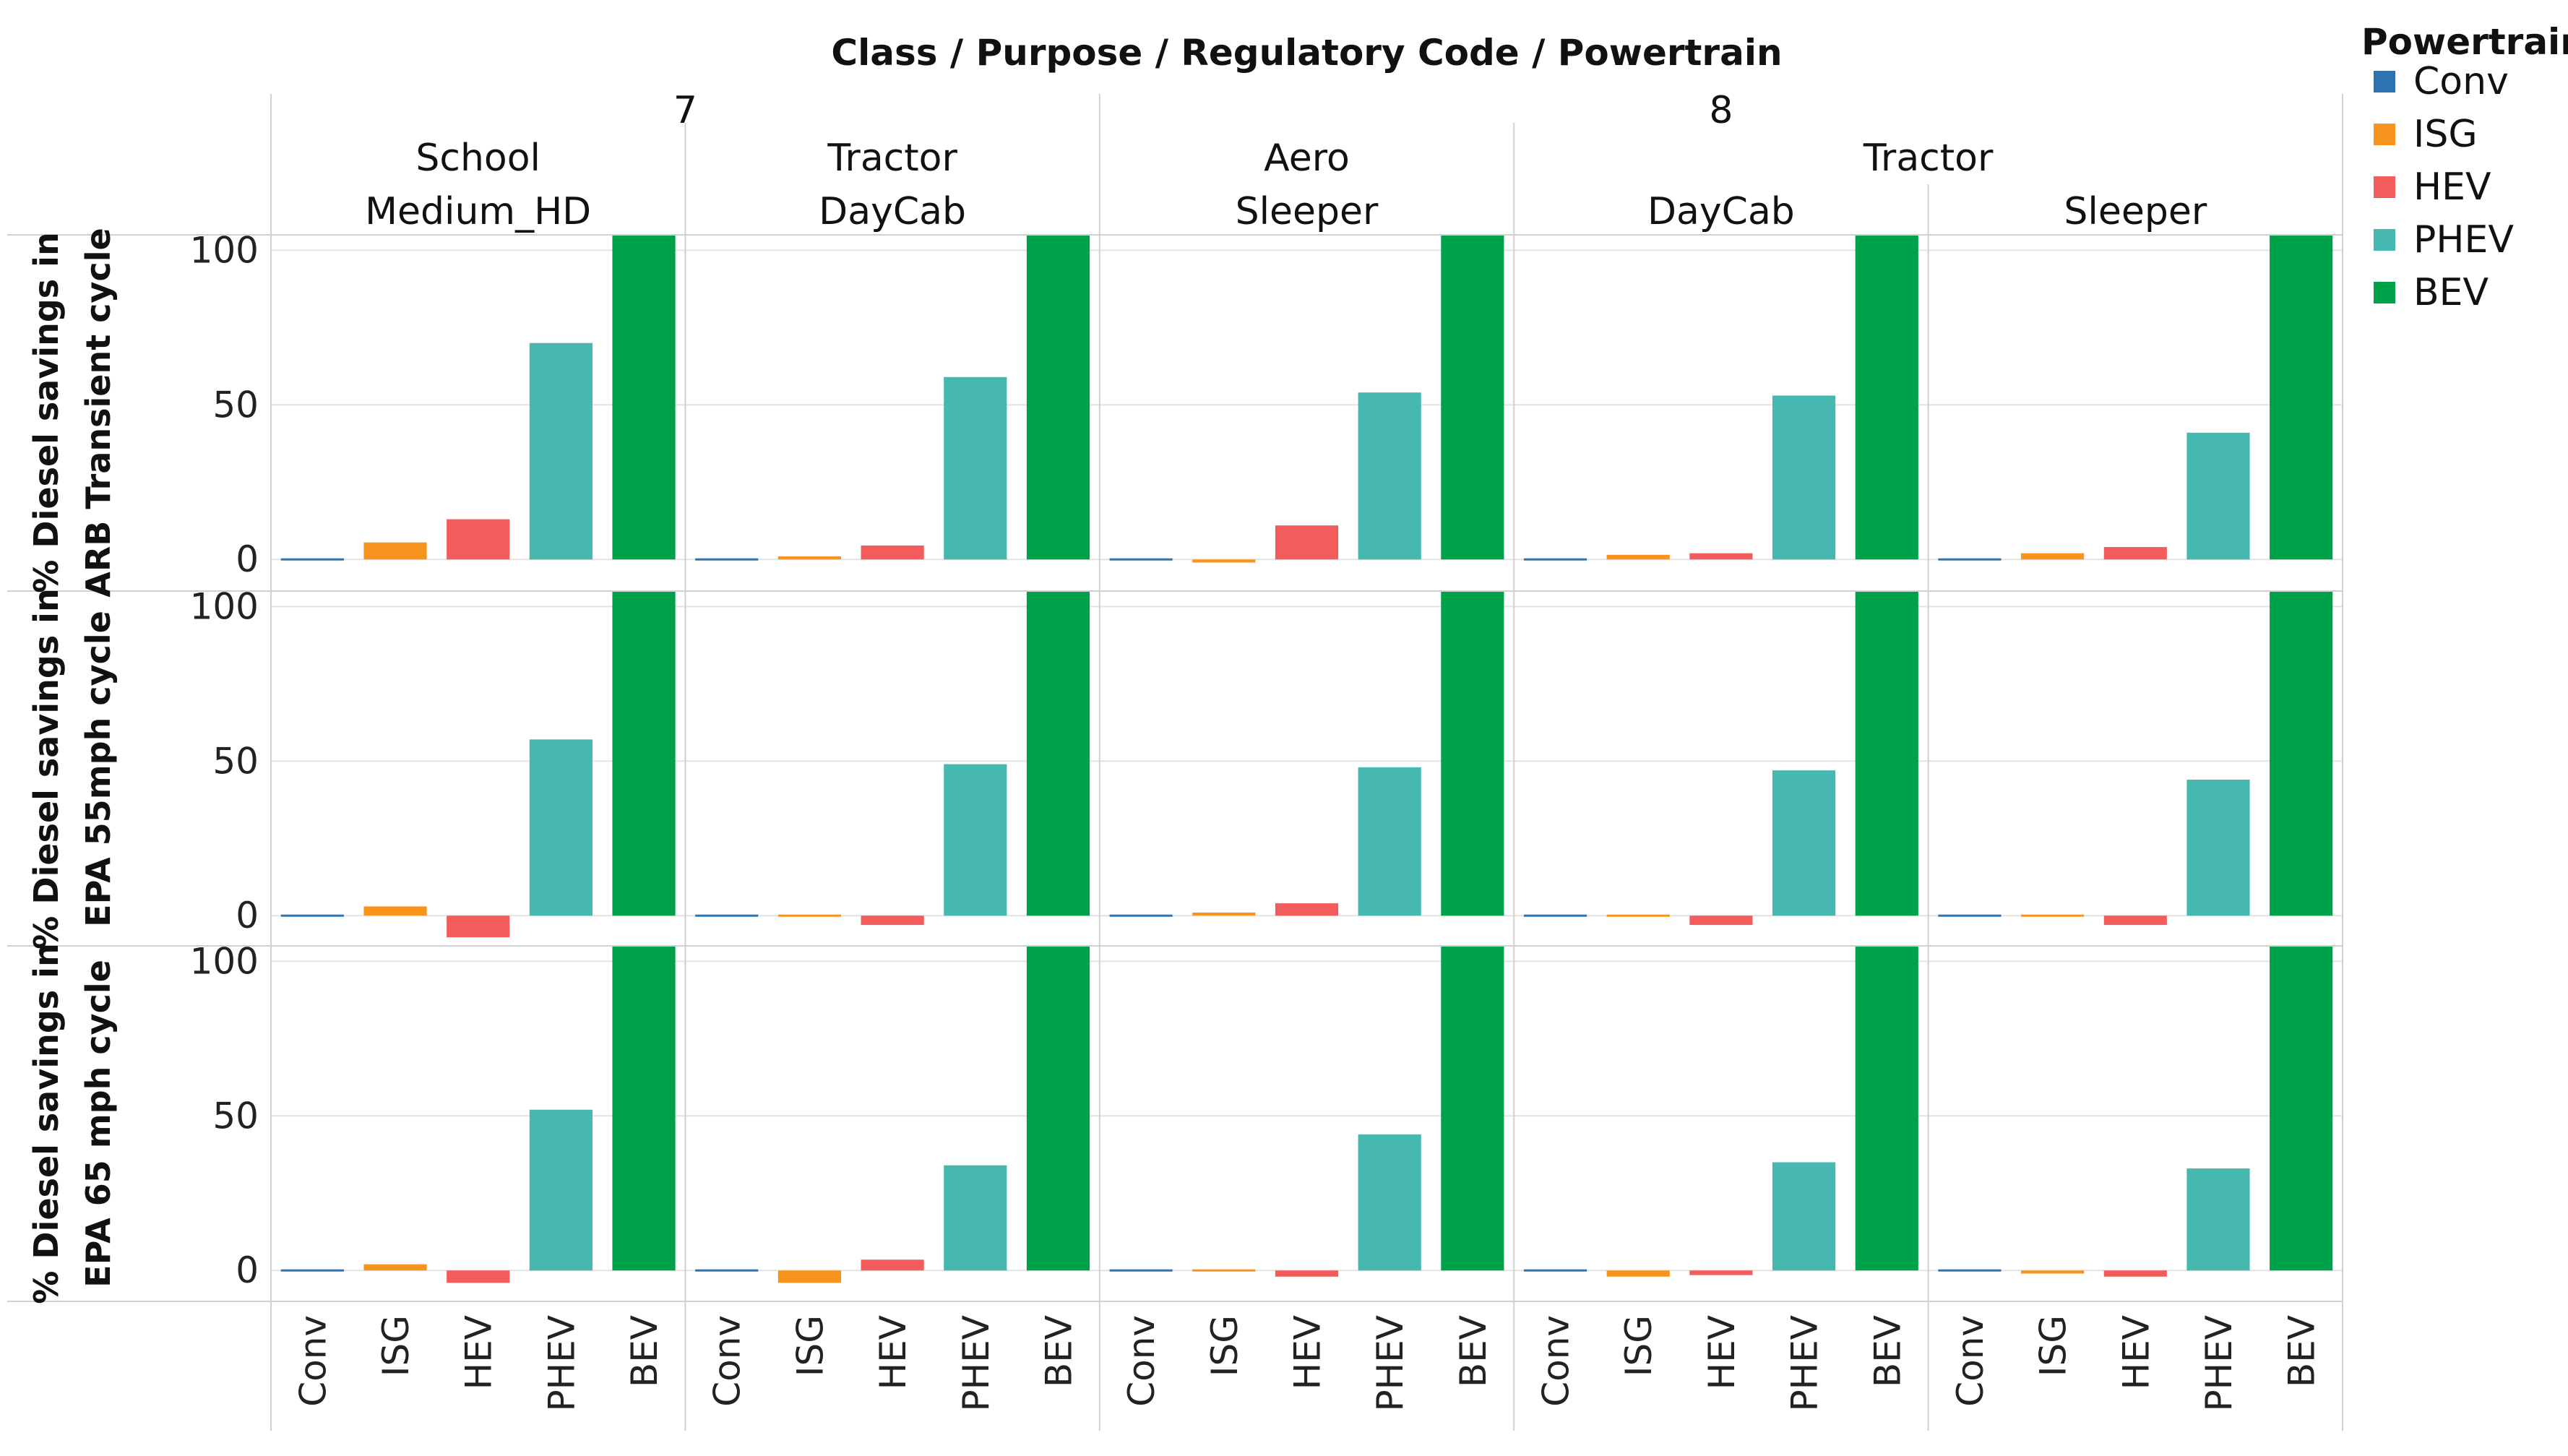 This screenshot has width=2568, height=1456. I want to click on bar-row0-col0-phev, so click(561, 451).